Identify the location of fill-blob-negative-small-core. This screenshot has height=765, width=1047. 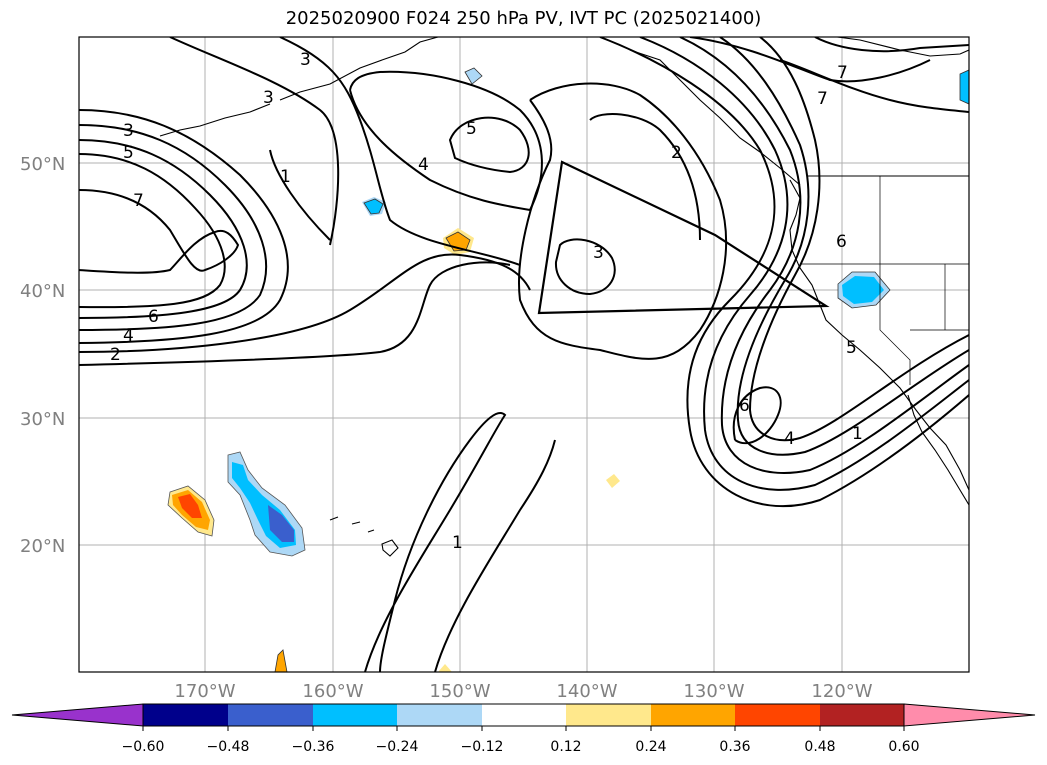
(373, 206).